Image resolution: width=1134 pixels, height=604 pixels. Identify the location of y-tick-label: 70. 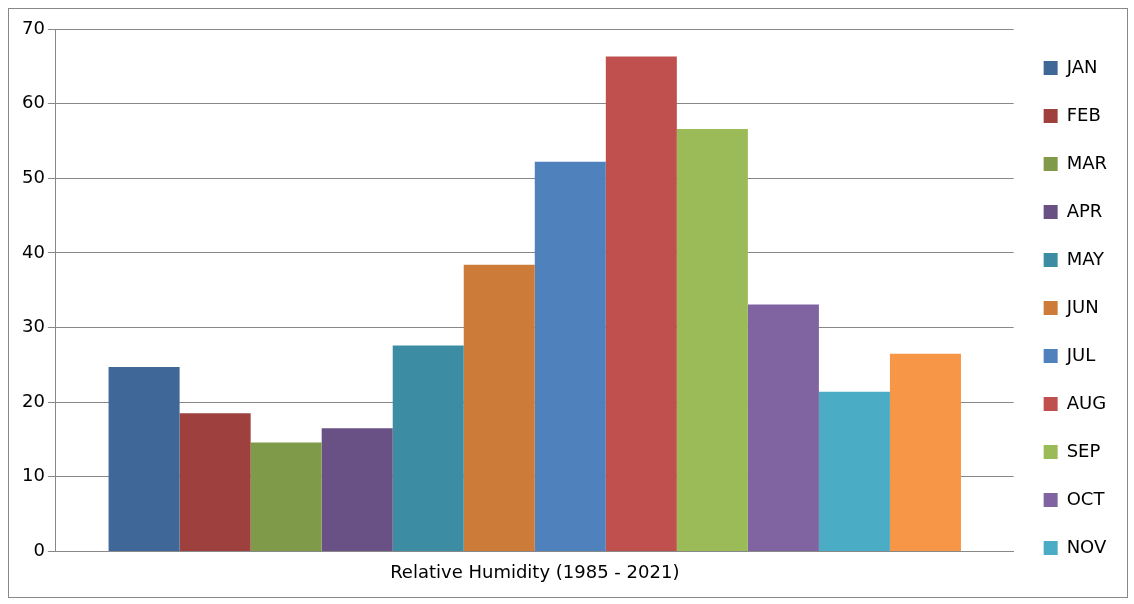
(33, 27).